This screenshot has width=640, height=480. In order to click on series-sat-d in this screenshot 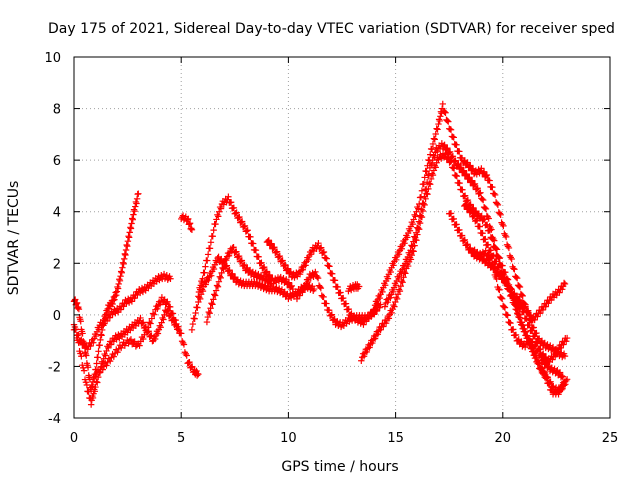, I will do `click(147, 337)`.